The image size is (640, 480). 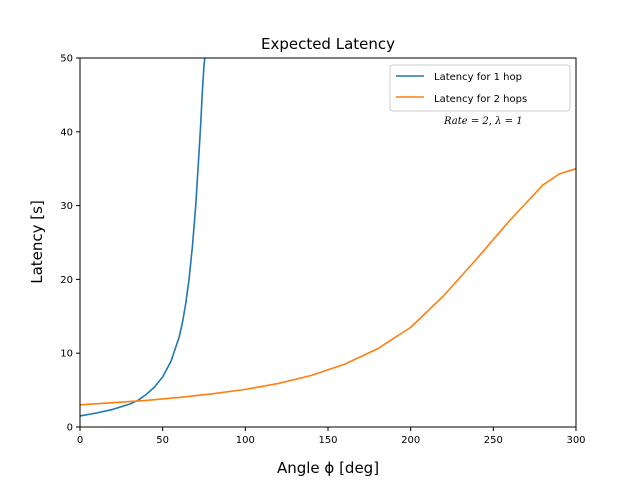 What do you see at coordinates (478, 77) in the screenshot?
I see `legend-label-1-hop: Latency for 1 hop` at bounding box center [478, 77].